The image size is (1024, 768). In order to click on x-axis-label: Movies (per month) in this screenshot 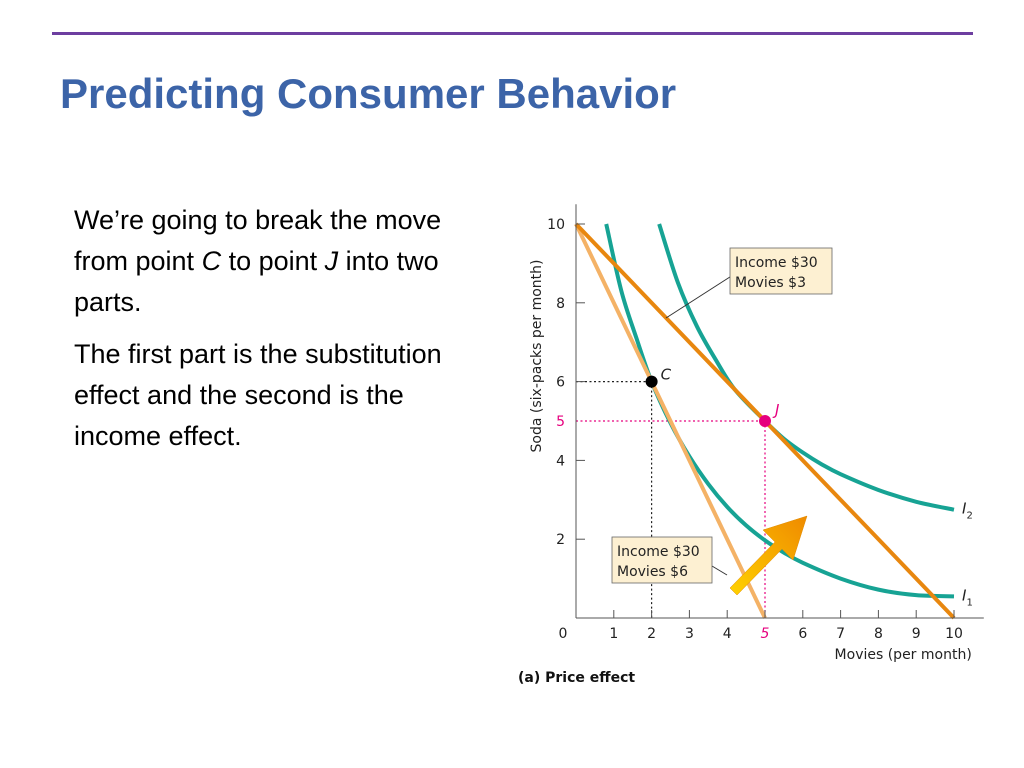, I will do `click(903, 655)`.